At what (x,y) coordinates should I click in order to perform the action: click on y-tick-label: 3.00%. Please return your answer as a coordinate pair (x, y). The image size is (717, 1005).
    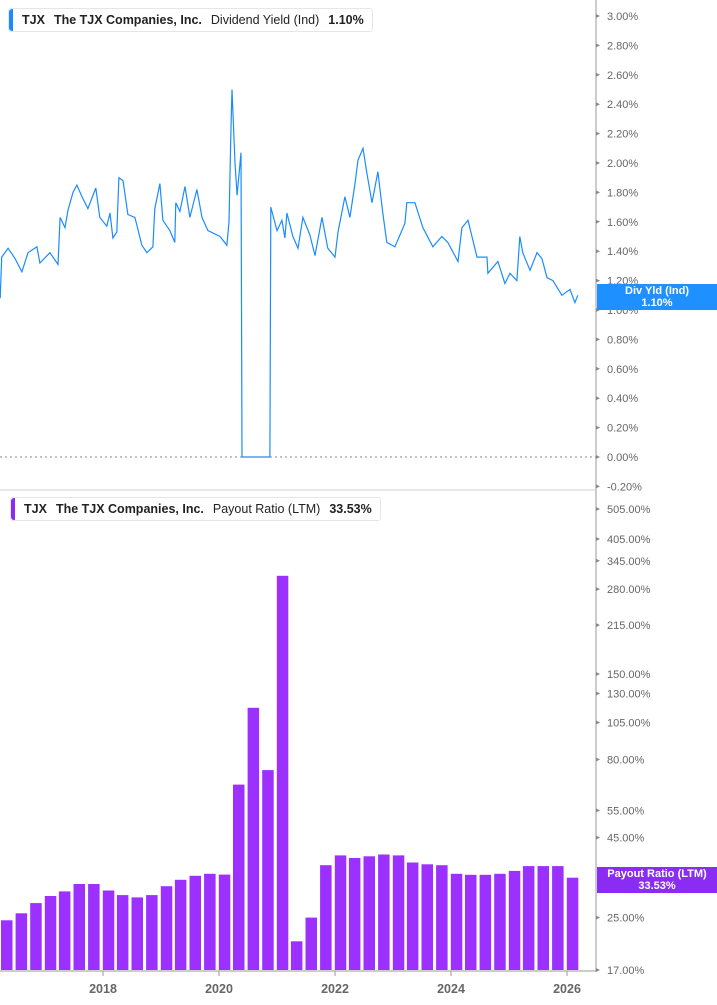
    Looking at the image, I should click on (622, 17).